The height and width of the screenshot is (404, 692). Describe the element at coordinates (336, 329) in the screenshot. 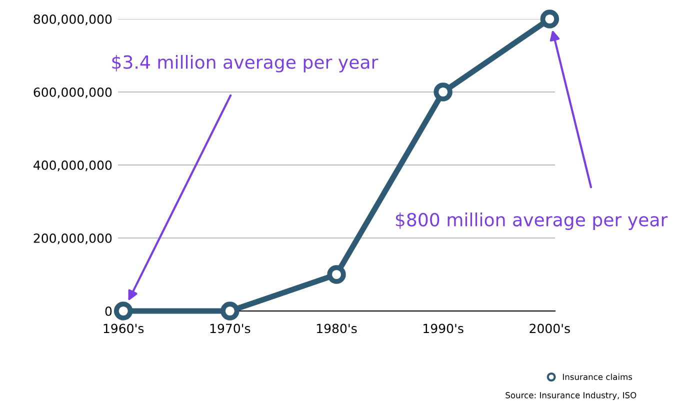

I see `x-tick-label: 1980's` at that location.